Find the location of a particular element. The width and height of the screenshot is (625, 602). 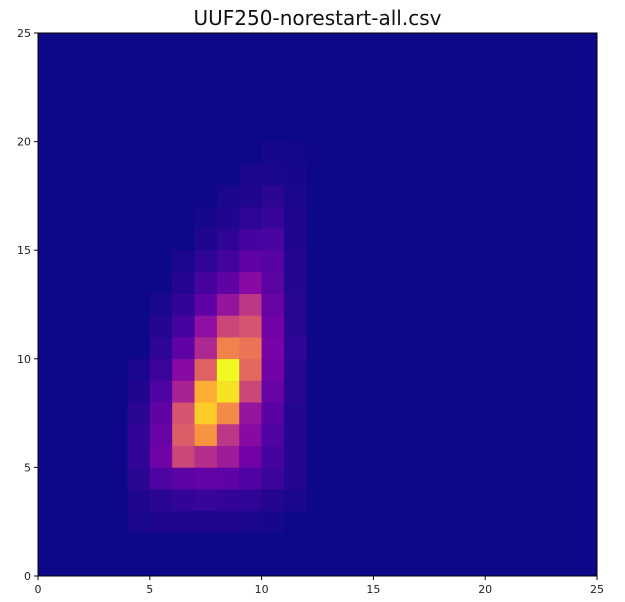

y-tick-label: 15 is located at coordinates (24, 250).